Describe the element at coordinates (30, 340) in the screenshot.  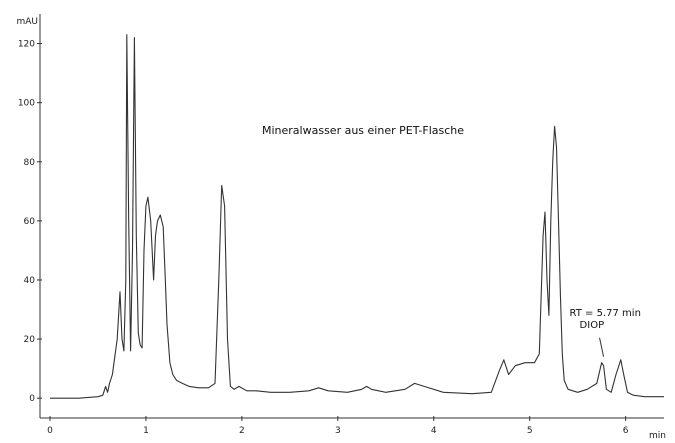
I see `y-tick-label: 20` at that location.